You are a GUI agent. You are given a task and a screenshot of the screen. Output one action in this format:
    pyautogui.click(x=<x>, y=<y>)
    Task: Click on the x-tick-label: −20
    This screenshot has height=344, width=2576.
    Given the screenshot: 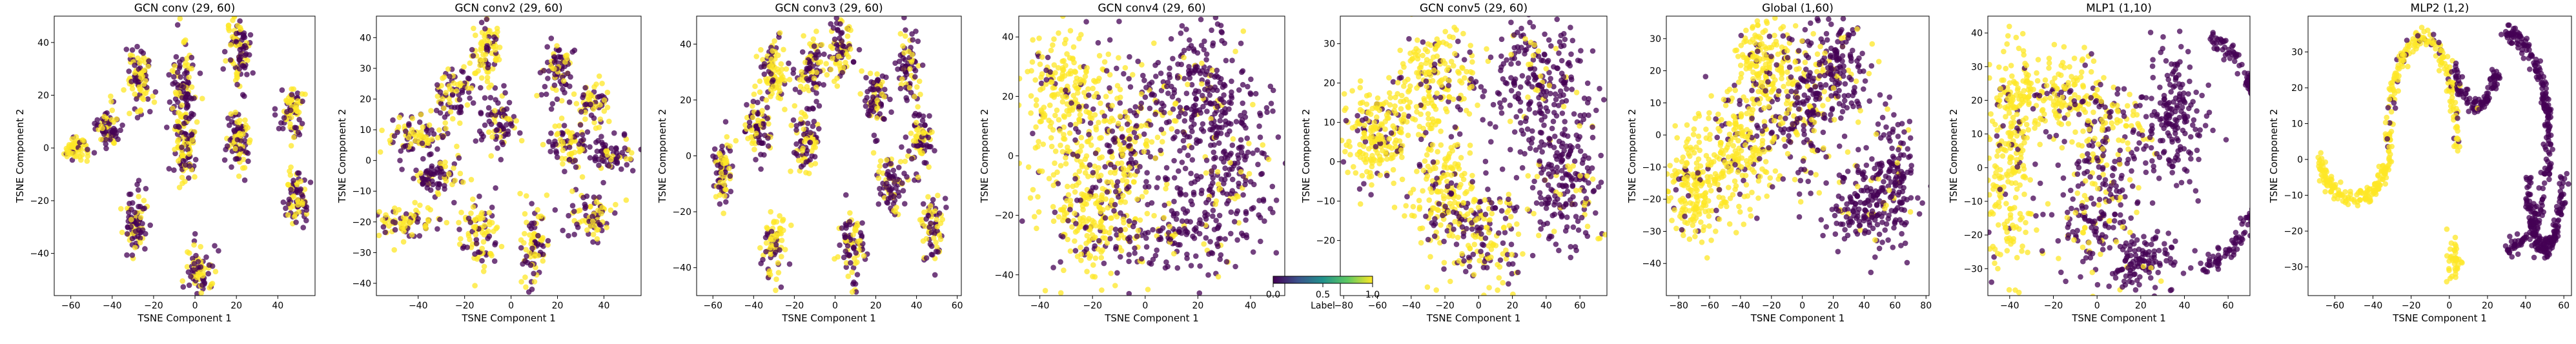 What is the action you would take?
    pyautogui.click(x=1093, y=306)
    